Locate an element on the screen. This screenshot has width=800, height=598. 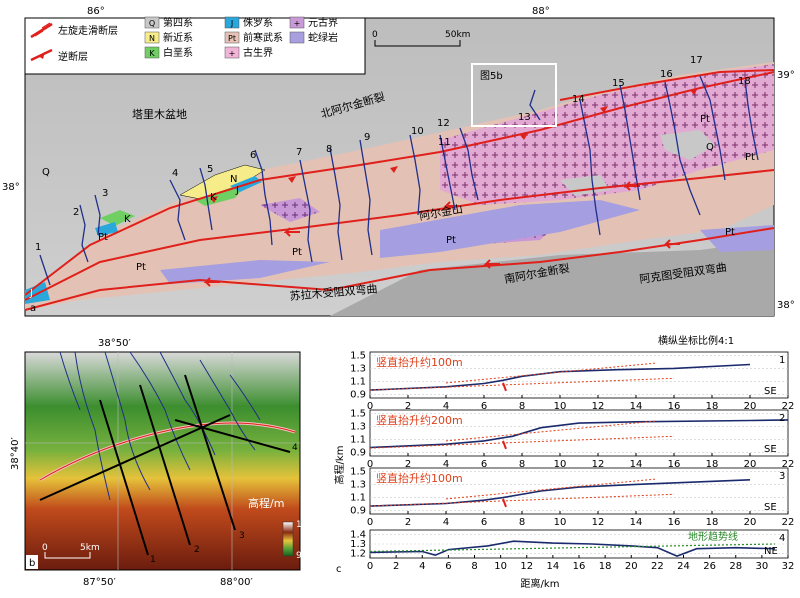
elevation-title: 高程/m is located at coordinates (266, 503).